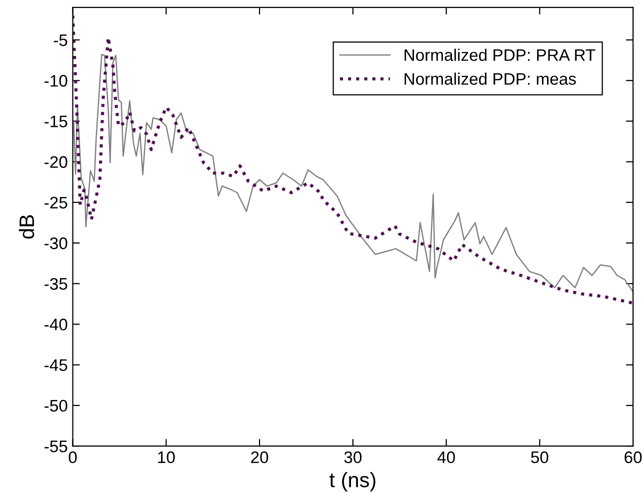 The image size is (644, 494). I want to click on y-tick-label: -35, so click(56, 284).